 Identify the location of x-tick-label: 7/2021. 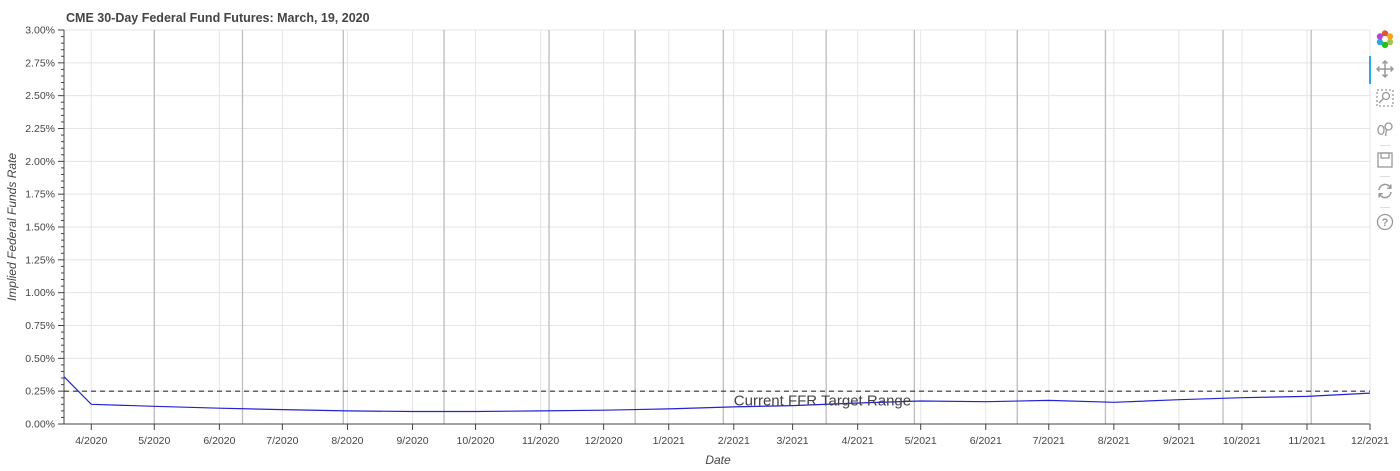
(1049, 441).